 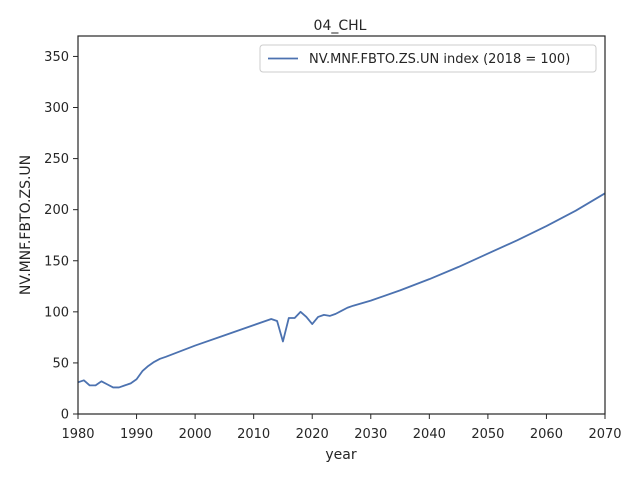 I want to click on y-tick-label: 50, so click(x=60, y=363).